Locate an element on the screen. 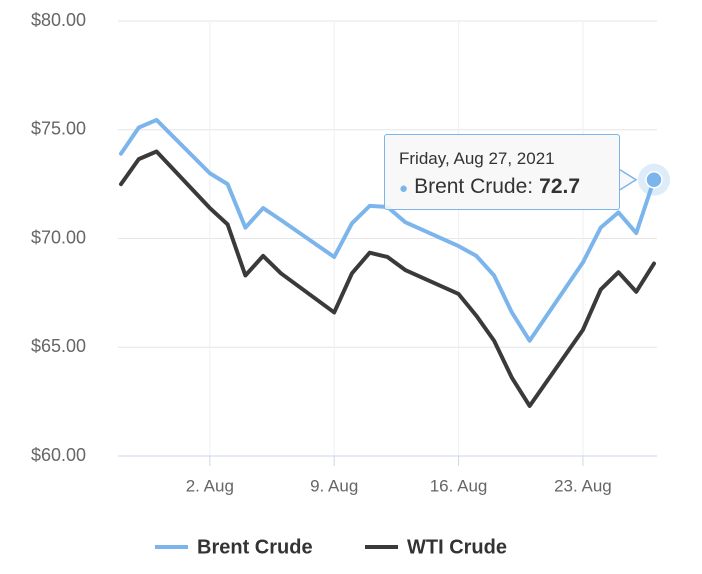 Image resolution: width=702 pixels, height=574 pixels. tooltip-header: Friday, Aug 27, 2021 is located at coordinates (477, 158).